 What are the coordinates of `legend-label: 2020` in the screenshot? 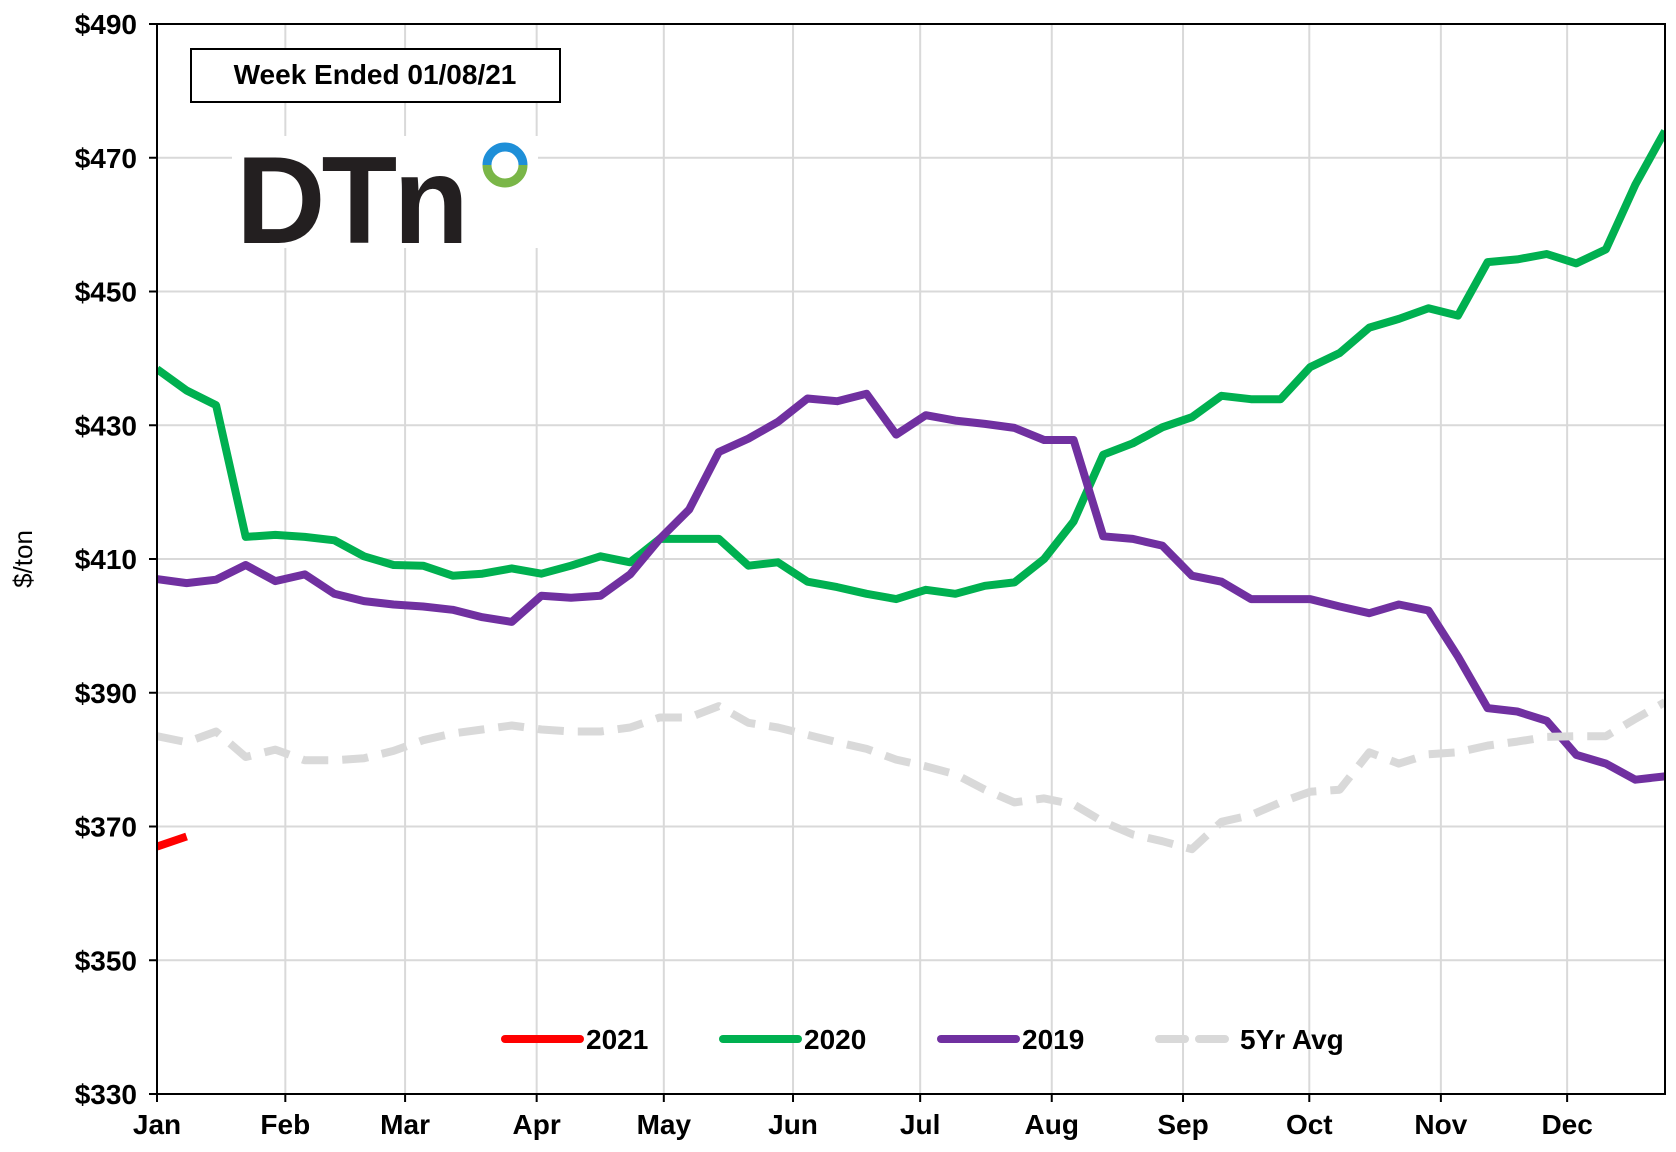 It's located at (835, 1039).